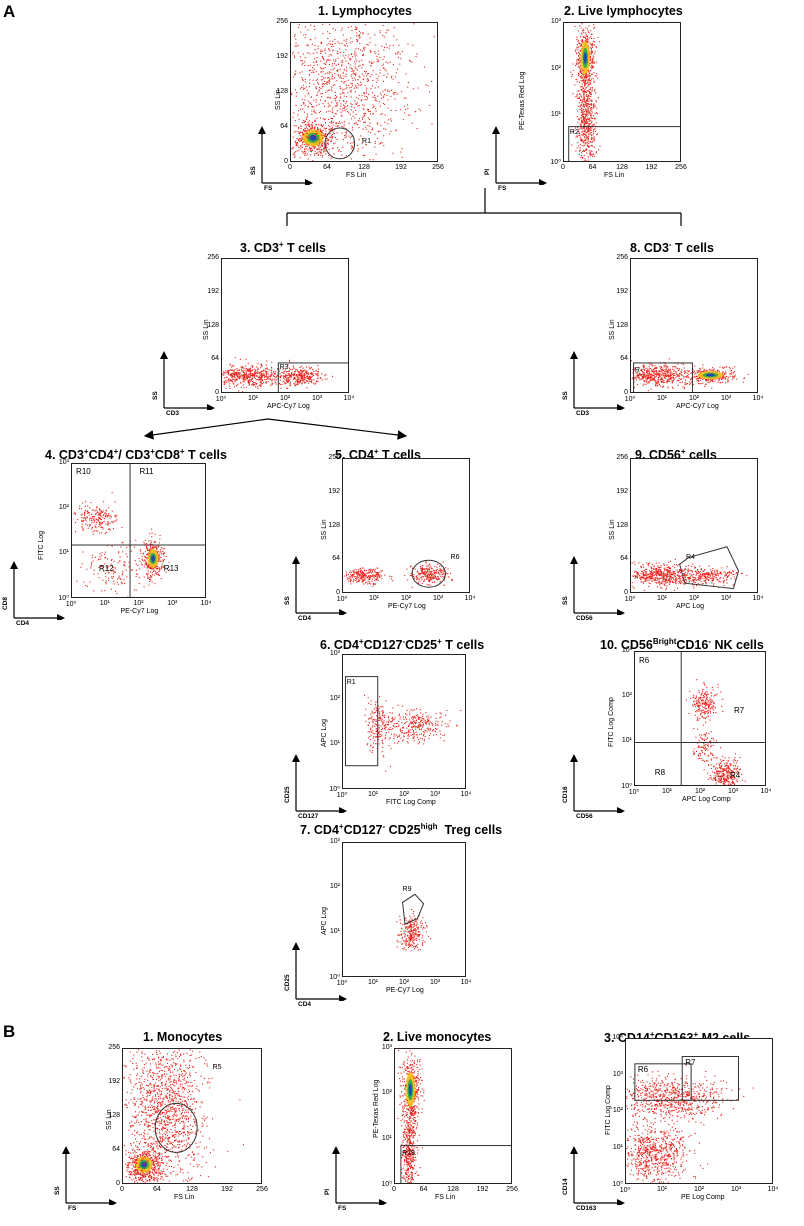 The height and width of the screenshot is (1226, 804). I want to click on plot-b3-mini-xlabel: CD163, so click(586, 1208).